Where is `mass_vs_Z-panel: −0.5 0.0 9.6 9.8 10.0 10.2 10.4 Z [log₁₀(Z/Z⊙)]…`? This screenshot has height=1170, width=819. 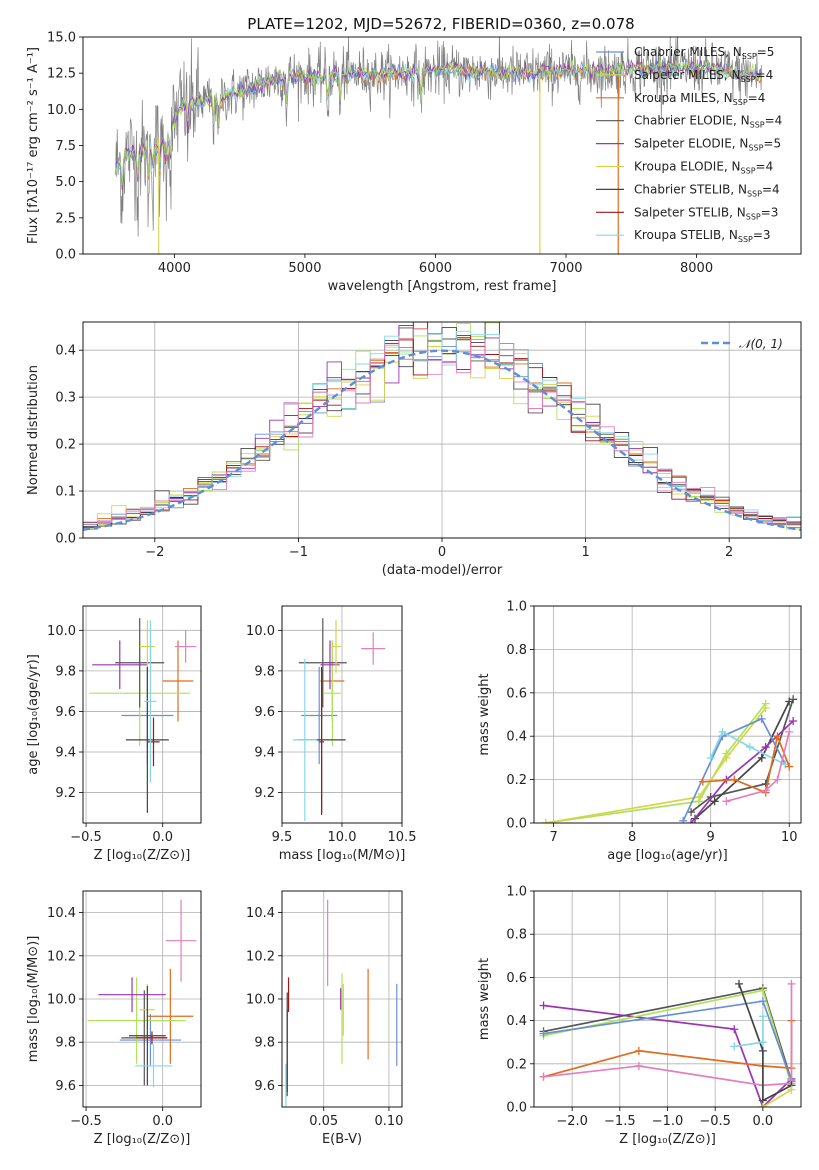 mass_vs_Z-panel: −0.5 0.0 9.6 9.8 10.0 10.2 10.4 Z [log₁₀(Z/Z⊙)]… is located at coordinates (114, 1018).